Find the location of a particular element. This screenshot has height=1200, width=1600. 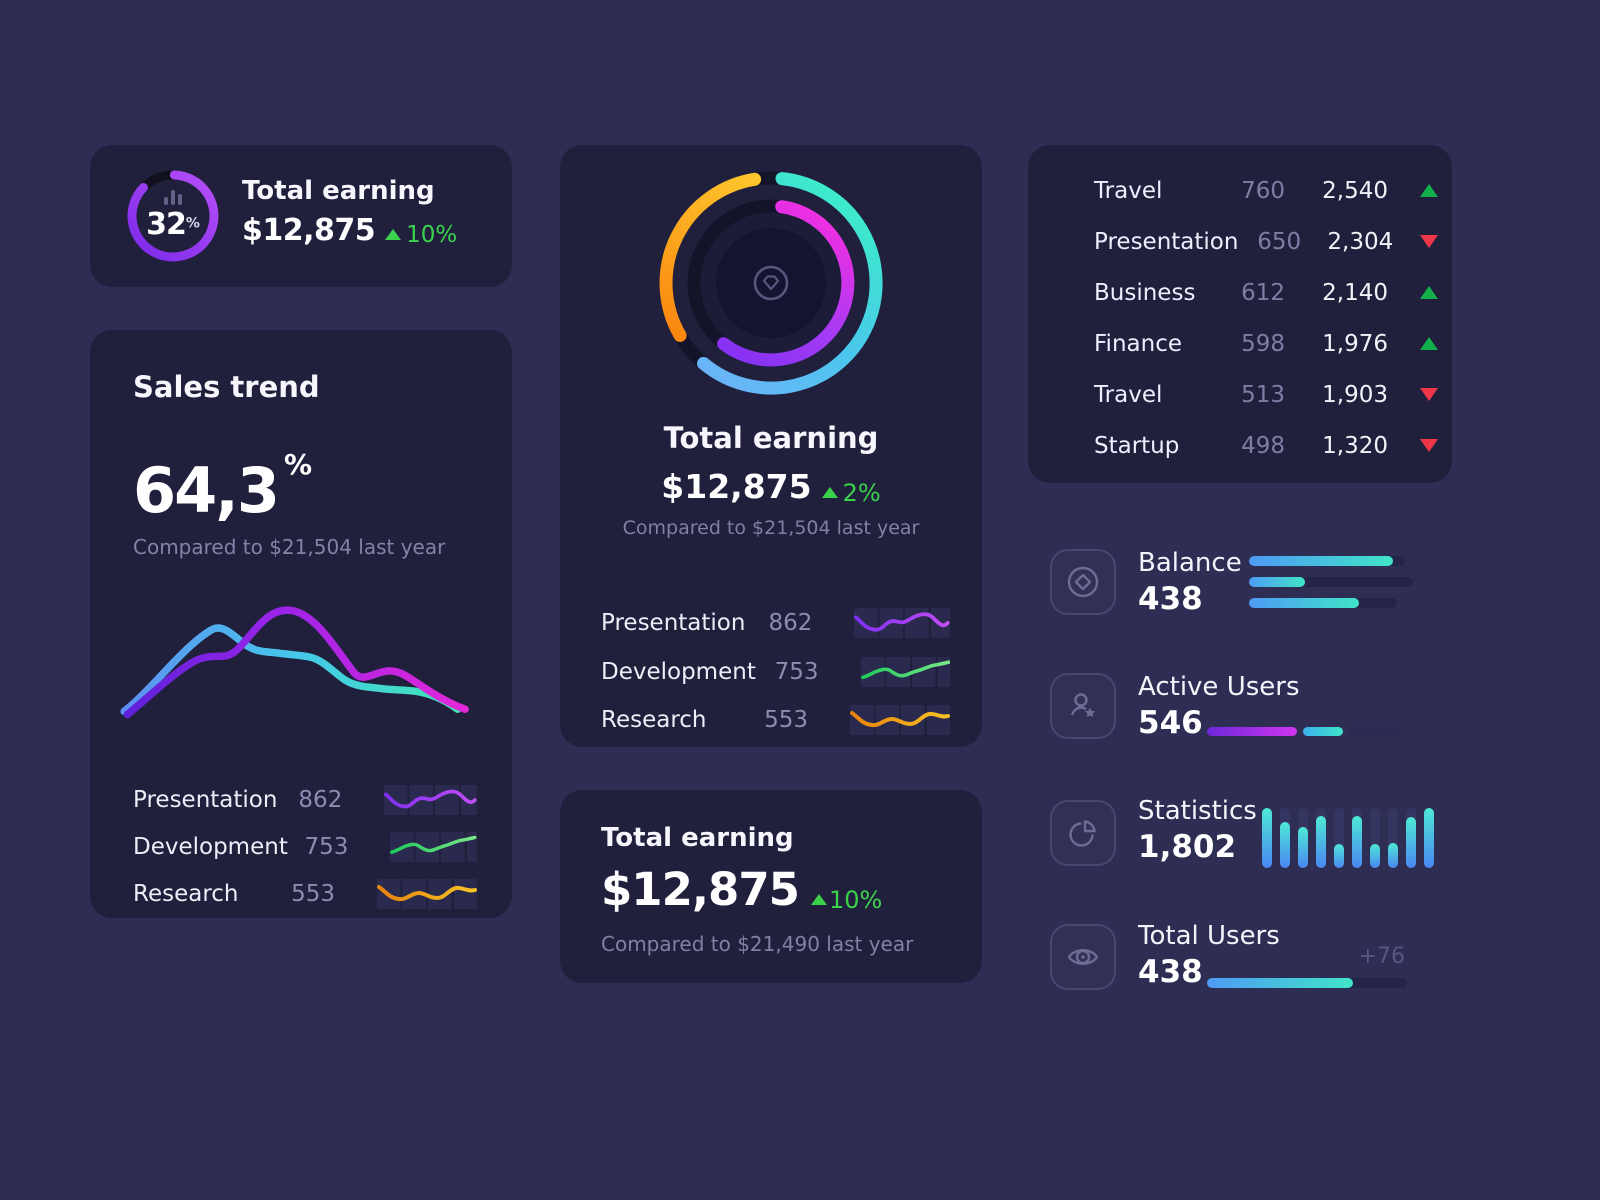

active-users-value: 546 is located at coordinates (1170, 723).